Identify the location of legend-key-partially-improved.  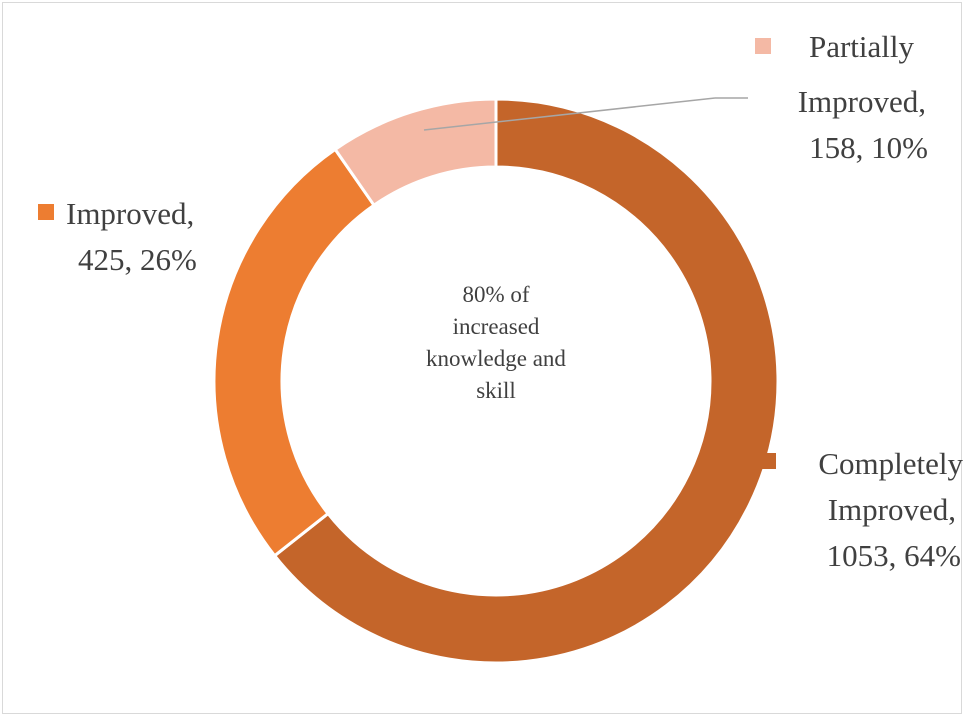
(763, 46).